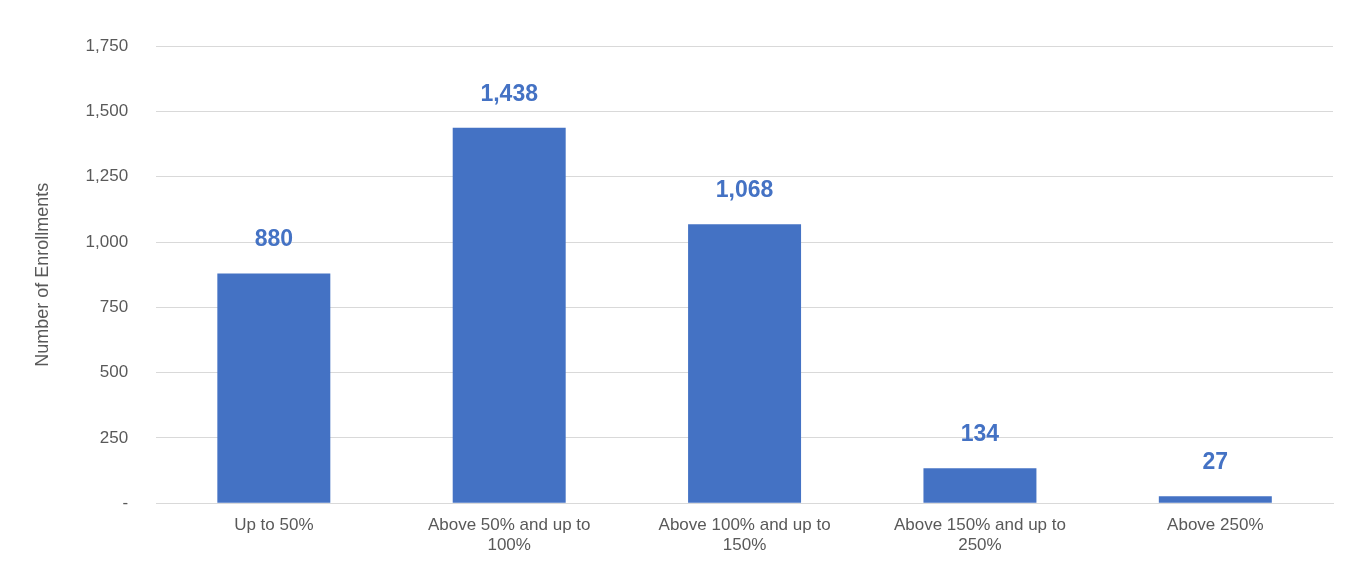  What do you see at coordinates (744, 189) in the screenshot?
I see `data-label: 1,068` at bounding box center [744, 189].